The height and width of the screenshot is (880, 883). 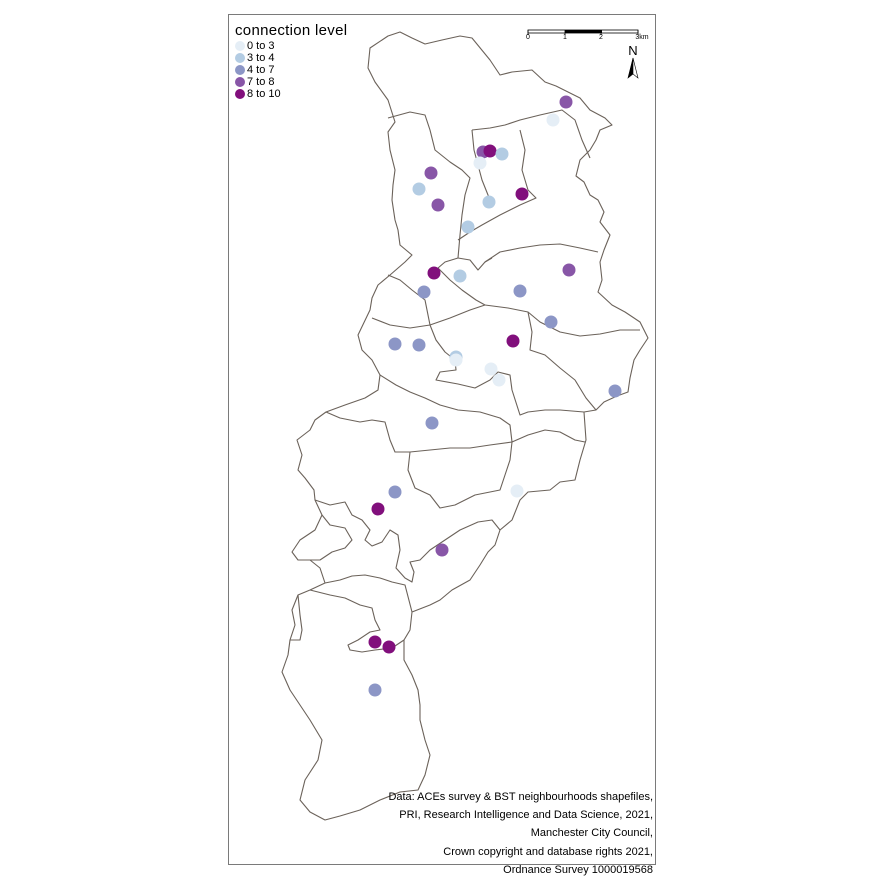 I want to click on credit-line: Manchester City Council,, so click(x=591, y=833).